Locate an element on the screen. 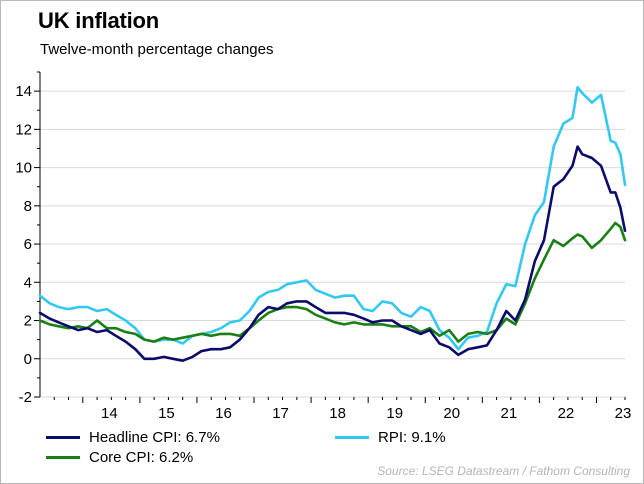  x-tick-label: 17 is located at coordinates (280, 413).